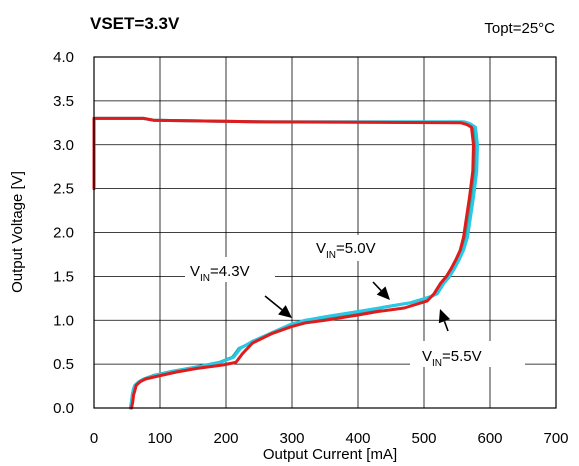 This screenshot has width=579, height=466. I want to click on x-tick-label: 600, so click(489, 438).